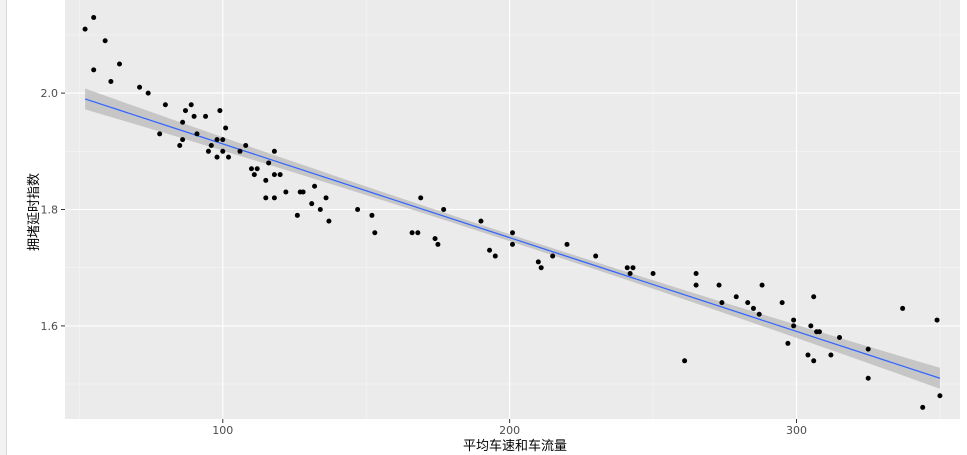  I want to click on y-tick-label: 1.8, so click(50, 210).